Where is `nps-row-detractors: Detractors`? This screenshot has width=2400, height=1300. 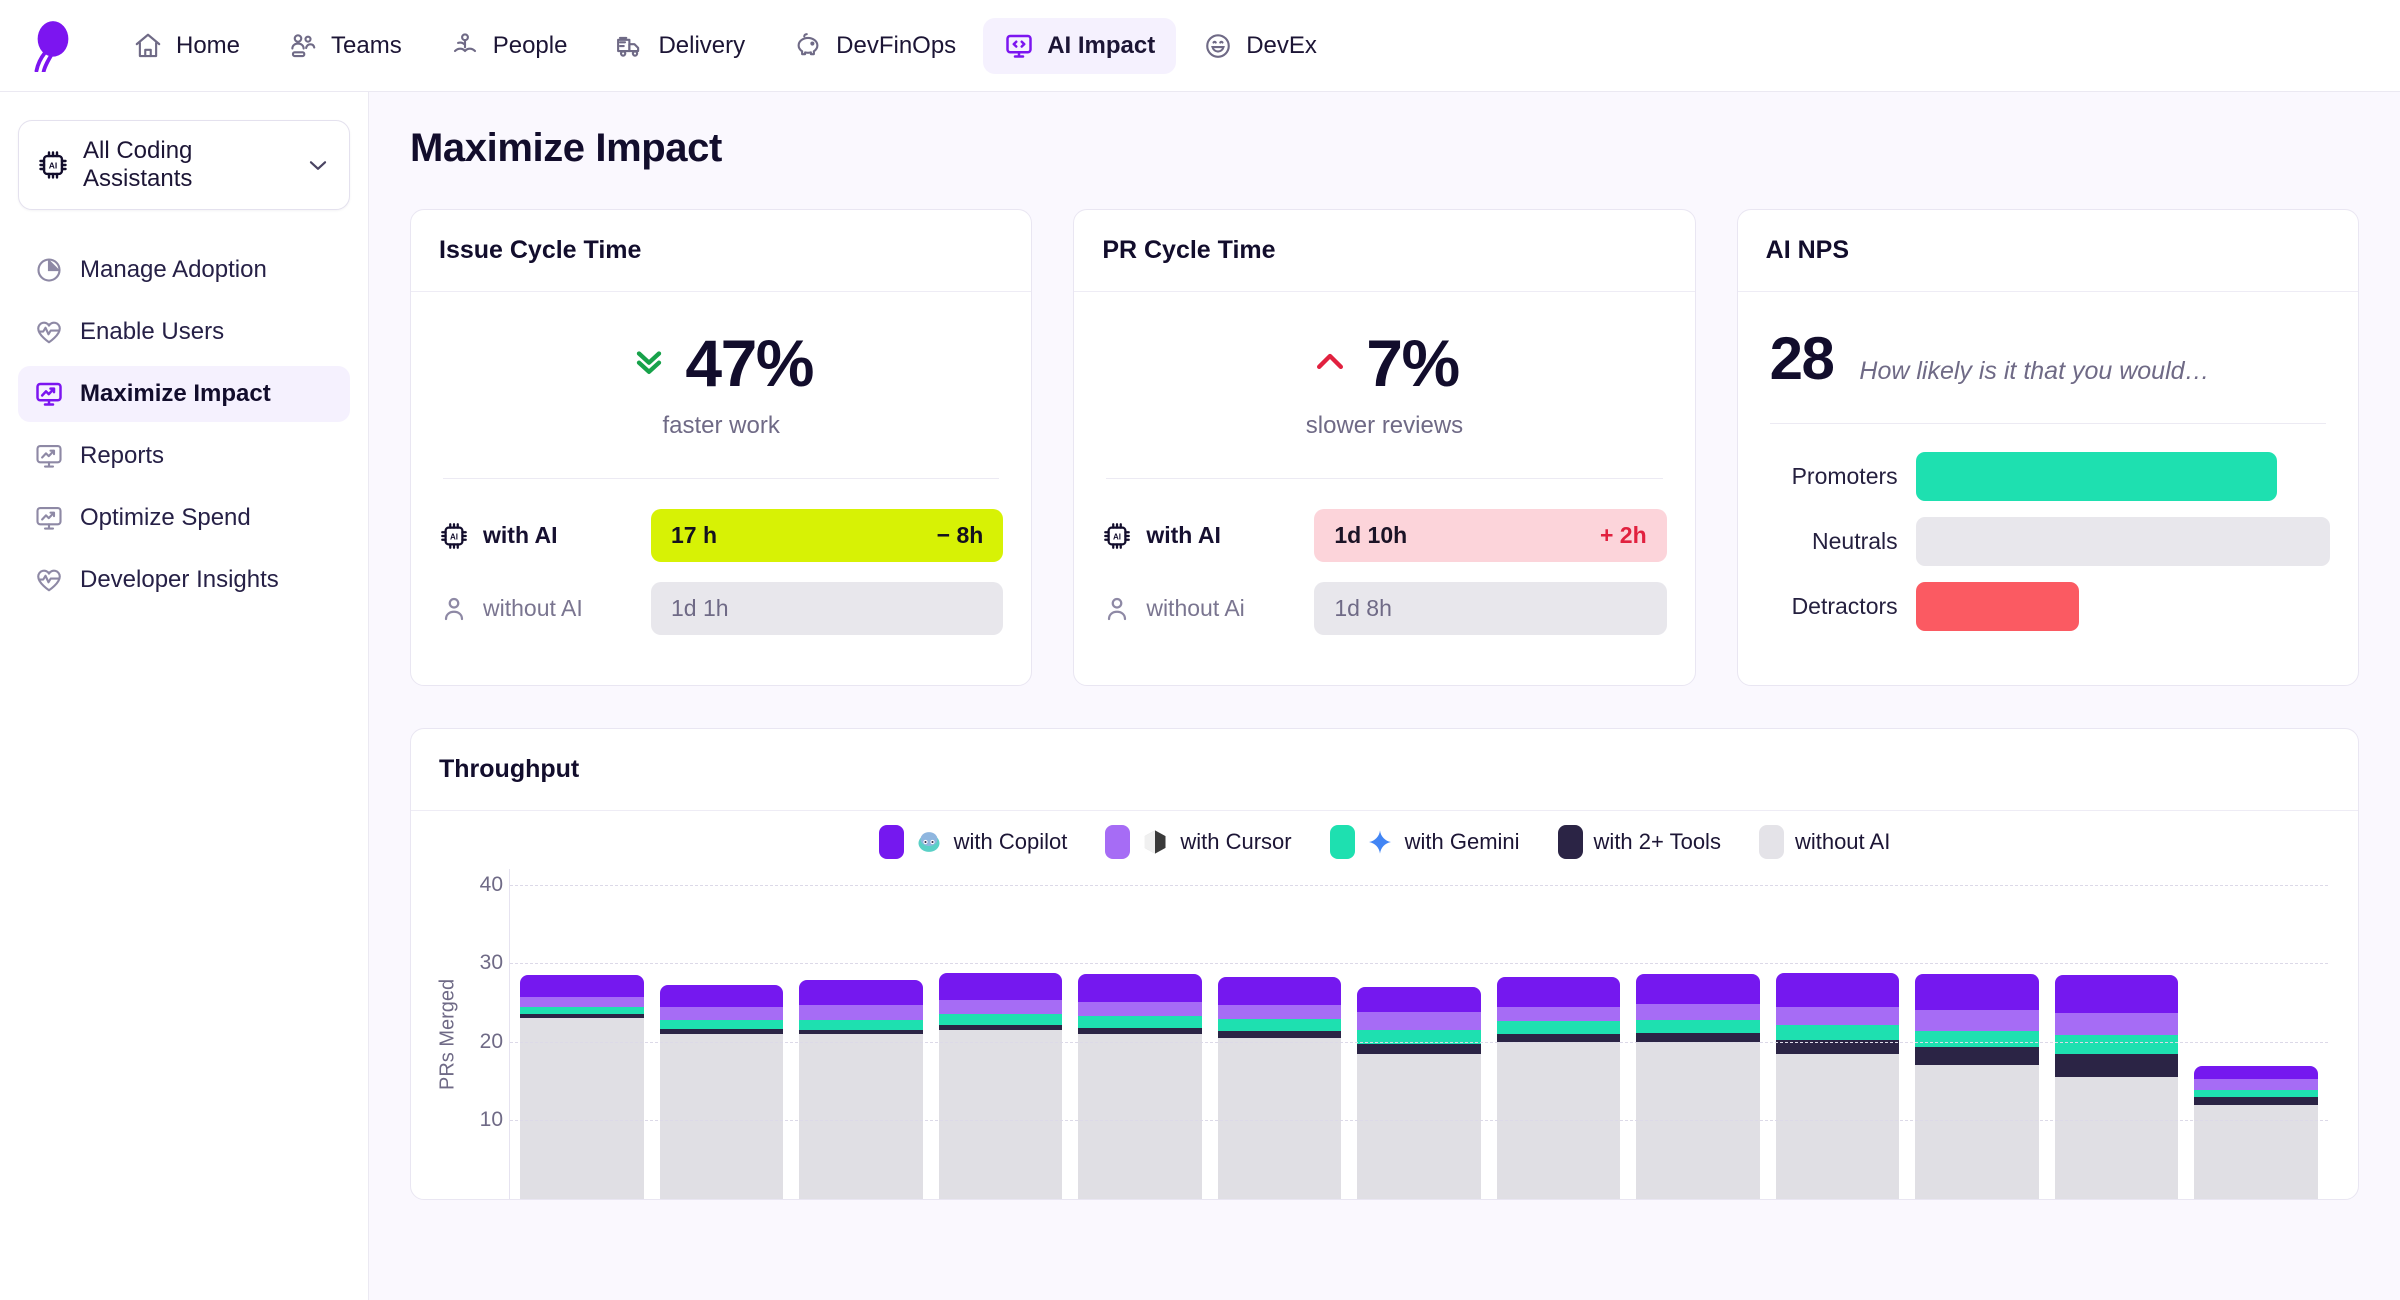
nps-row-detractors: Detractors is located at coordinates (2048, 606).